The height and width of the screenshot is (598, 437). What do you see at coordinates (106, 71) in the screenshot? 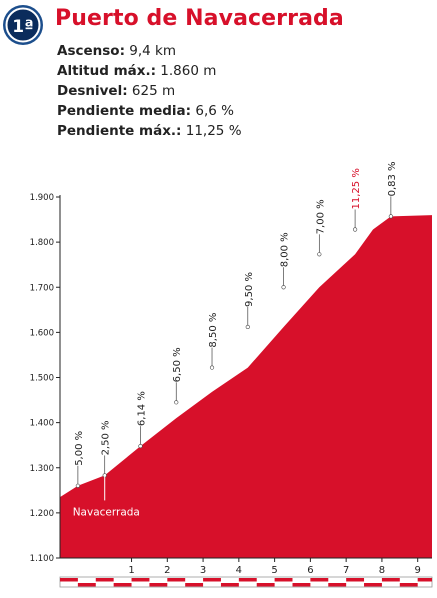
I see `stat-label: Altitud máx.:` at bounding box center [106, 71].